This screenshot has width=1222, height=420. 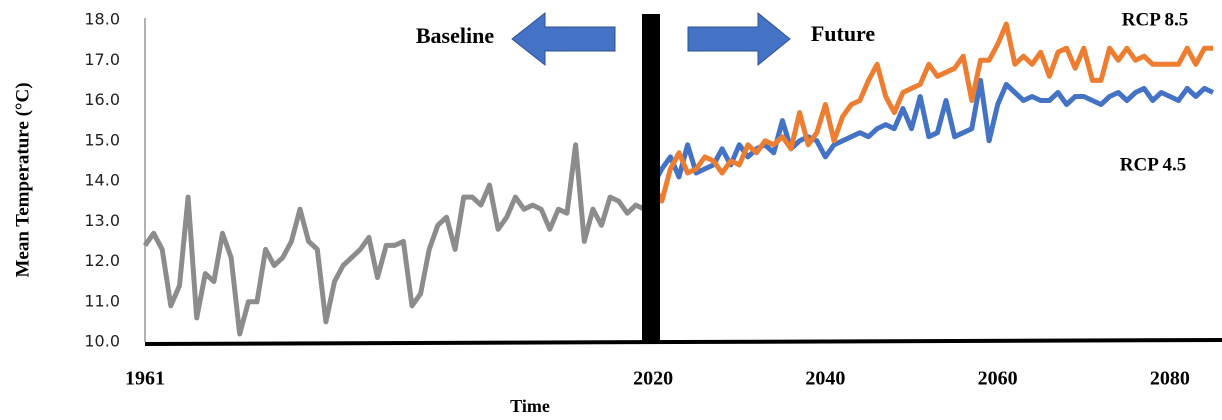 What do you see at coordinates (102, 180) in the screenshot?
I see `y-tick-label: 14.0` at bounding box center [102, 180].